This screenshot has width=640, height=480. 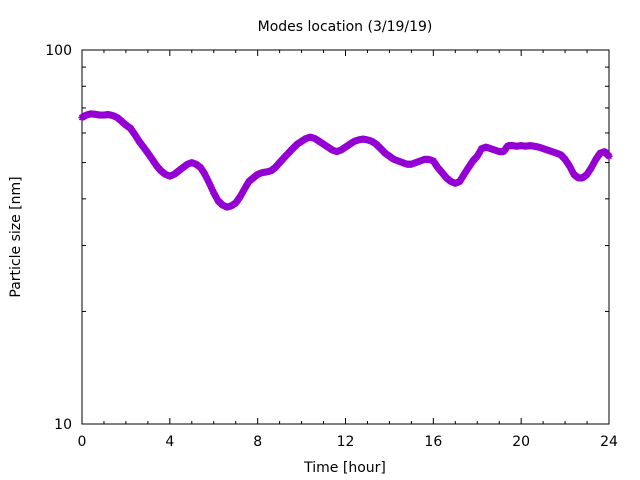 What do you see at coordinates (169, 442) in the screenshot?
I see `x-tick-label: 4` at bounding box center [169, 442].